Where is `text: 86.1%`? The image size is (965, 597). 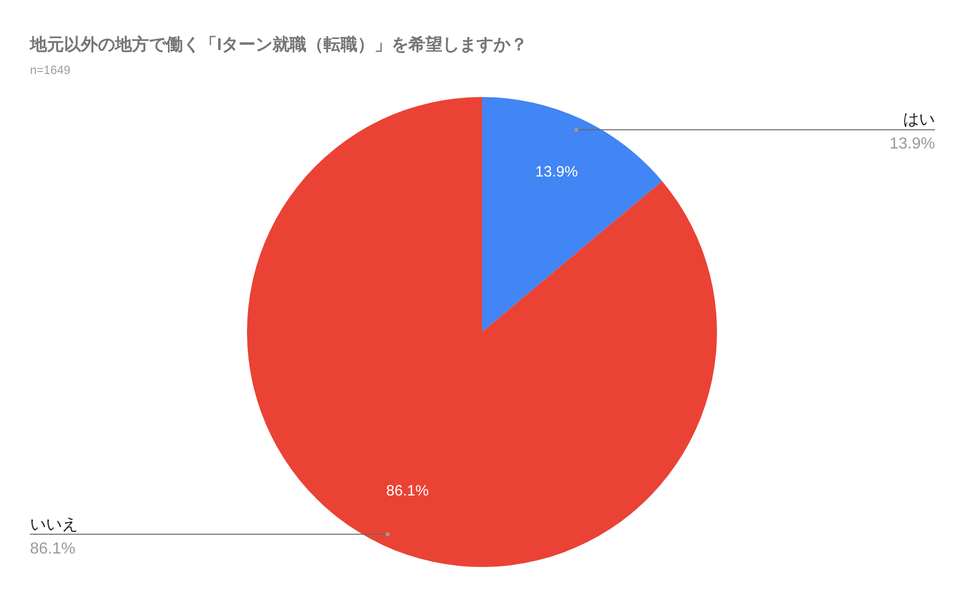
text: 86.1% is located at coordinates (53, 549).